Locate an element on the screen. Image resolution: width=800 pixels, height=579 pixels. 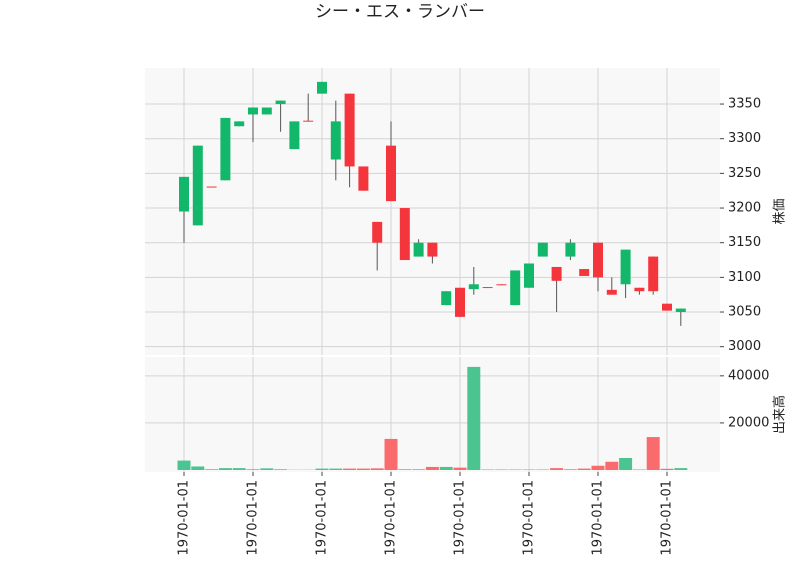
y-tick-label: 3300 is located at coordinates (744, 138).